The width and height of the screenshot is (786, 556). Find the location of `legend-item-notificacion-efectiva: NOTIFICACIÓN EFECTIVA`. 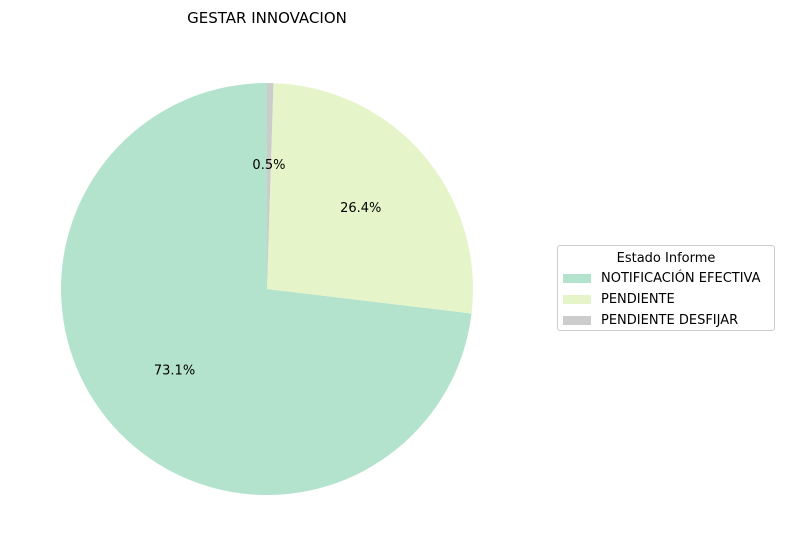

legend-item-notificacion-efectiva: NOTIFICACIÓN EFECTIVA is located at coordinates (666, 278).